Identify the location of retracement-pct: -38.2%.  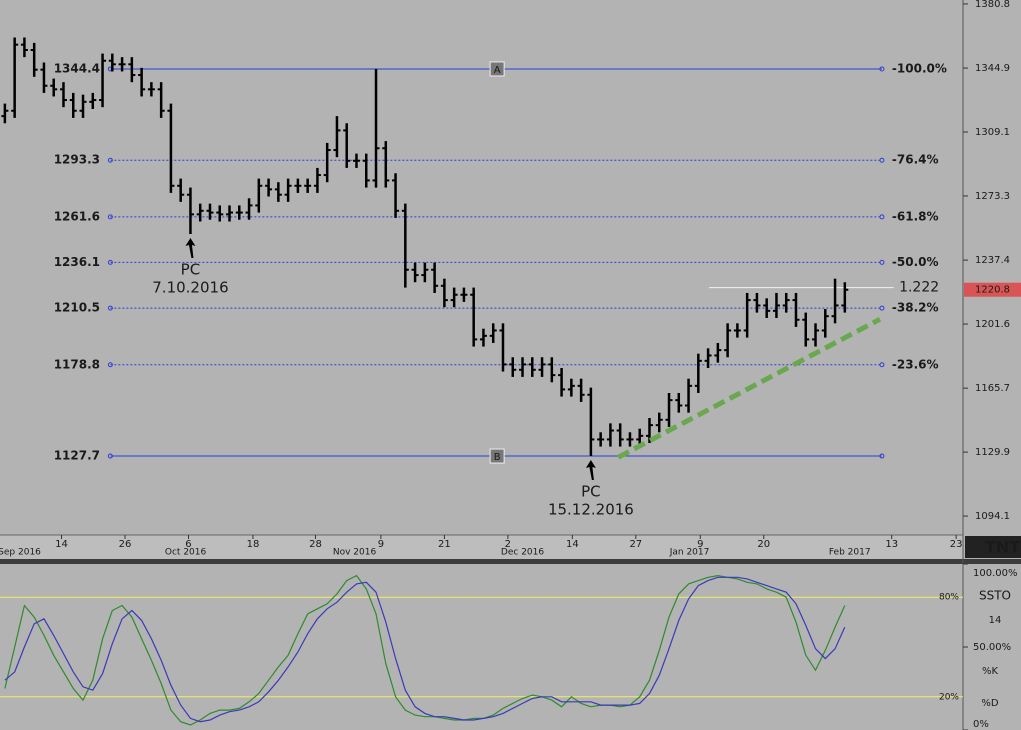
(915, 308).